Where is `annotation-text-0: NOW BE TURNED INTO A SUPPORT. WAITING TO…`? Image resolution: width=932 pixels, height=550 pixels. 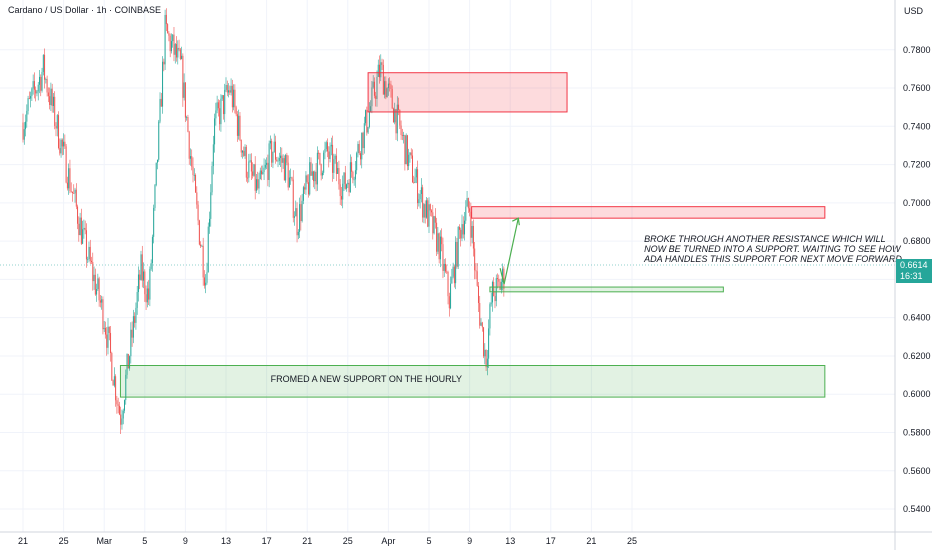 annotation-text-0: NOW BE TURNED INTO A SUPPORT. WAITING TO… is located at coordinates (773, 249).